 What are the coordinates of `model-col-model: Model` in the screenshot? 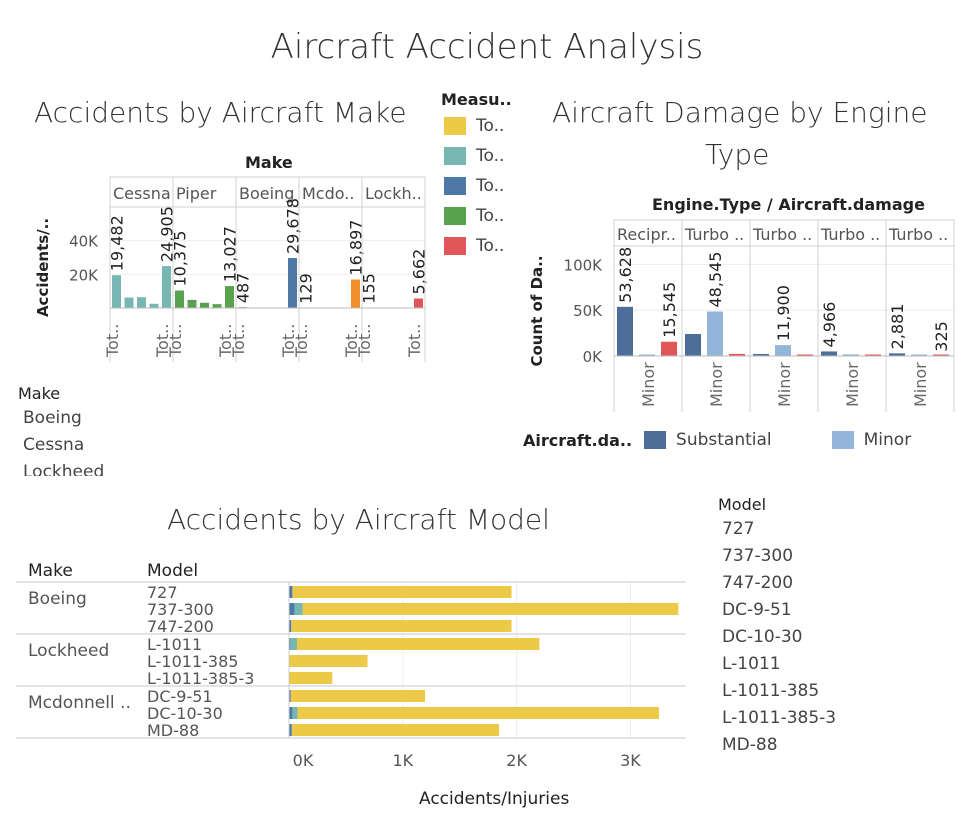 It's located at (173, 571).